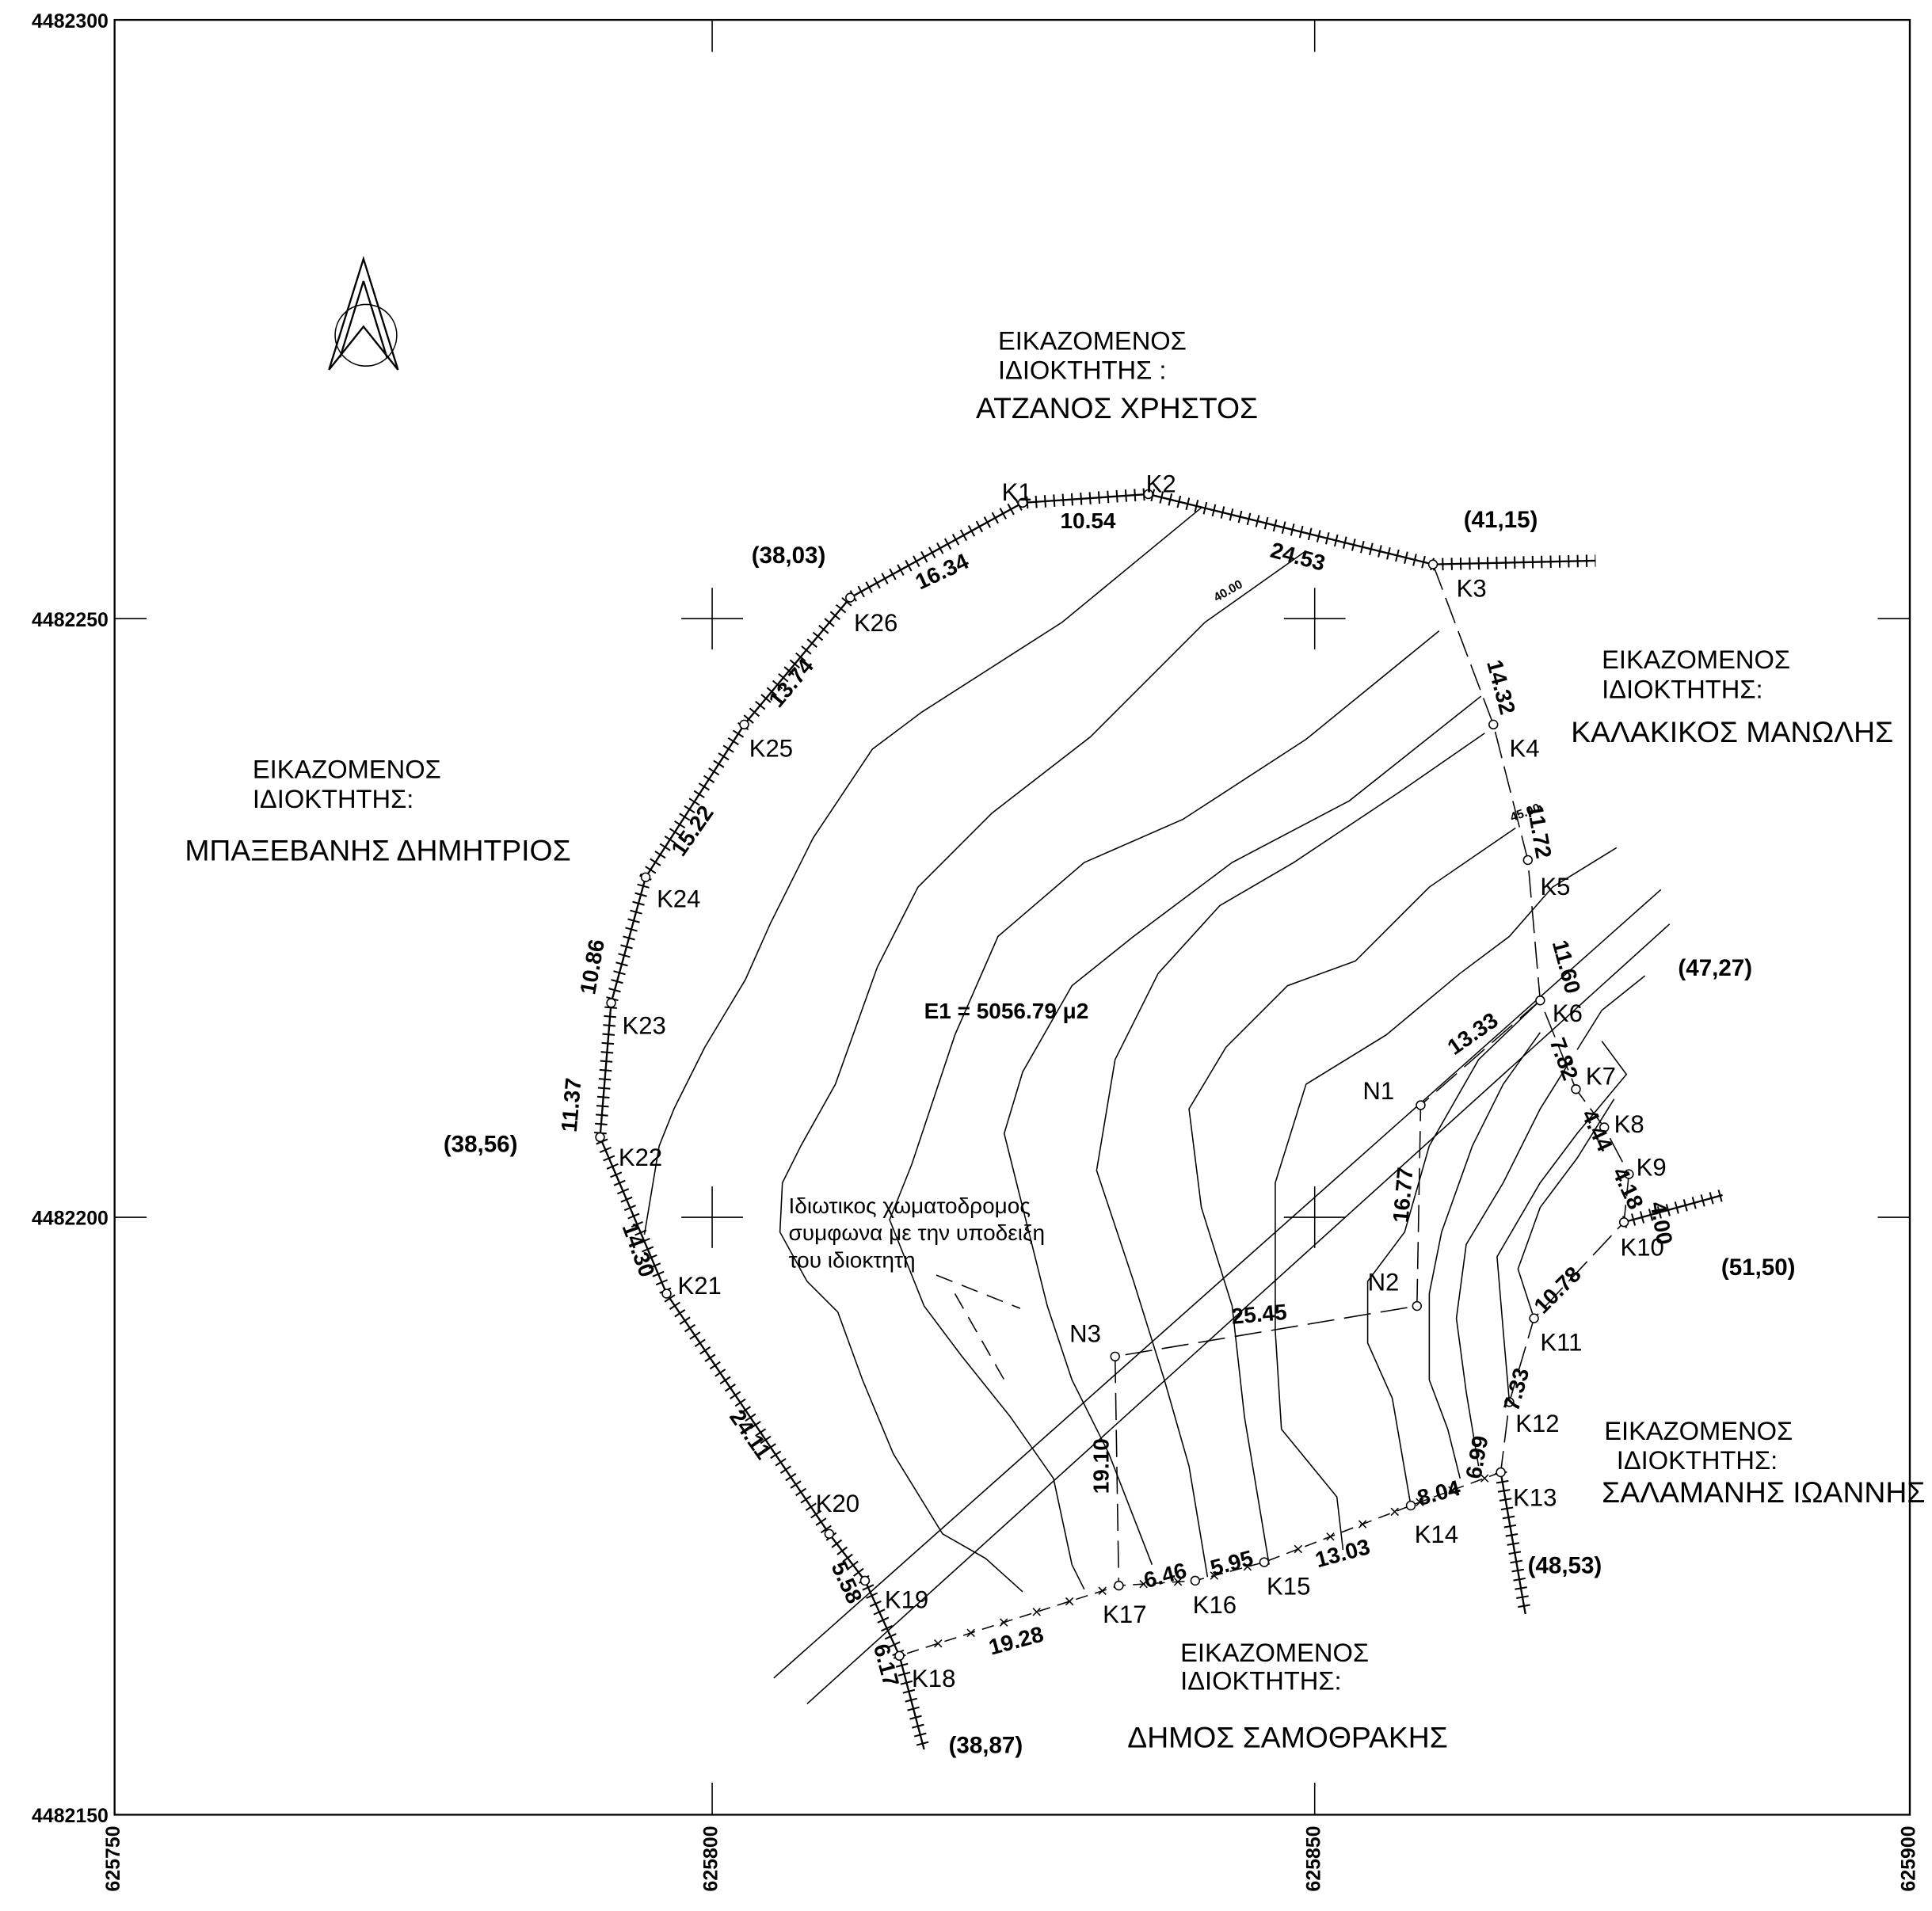 The image size is (1932, 1911). What do you see at coordinates (907, 1600) in the screenshot?
I see `point-label: K19` at bounding box center [907, 1600].